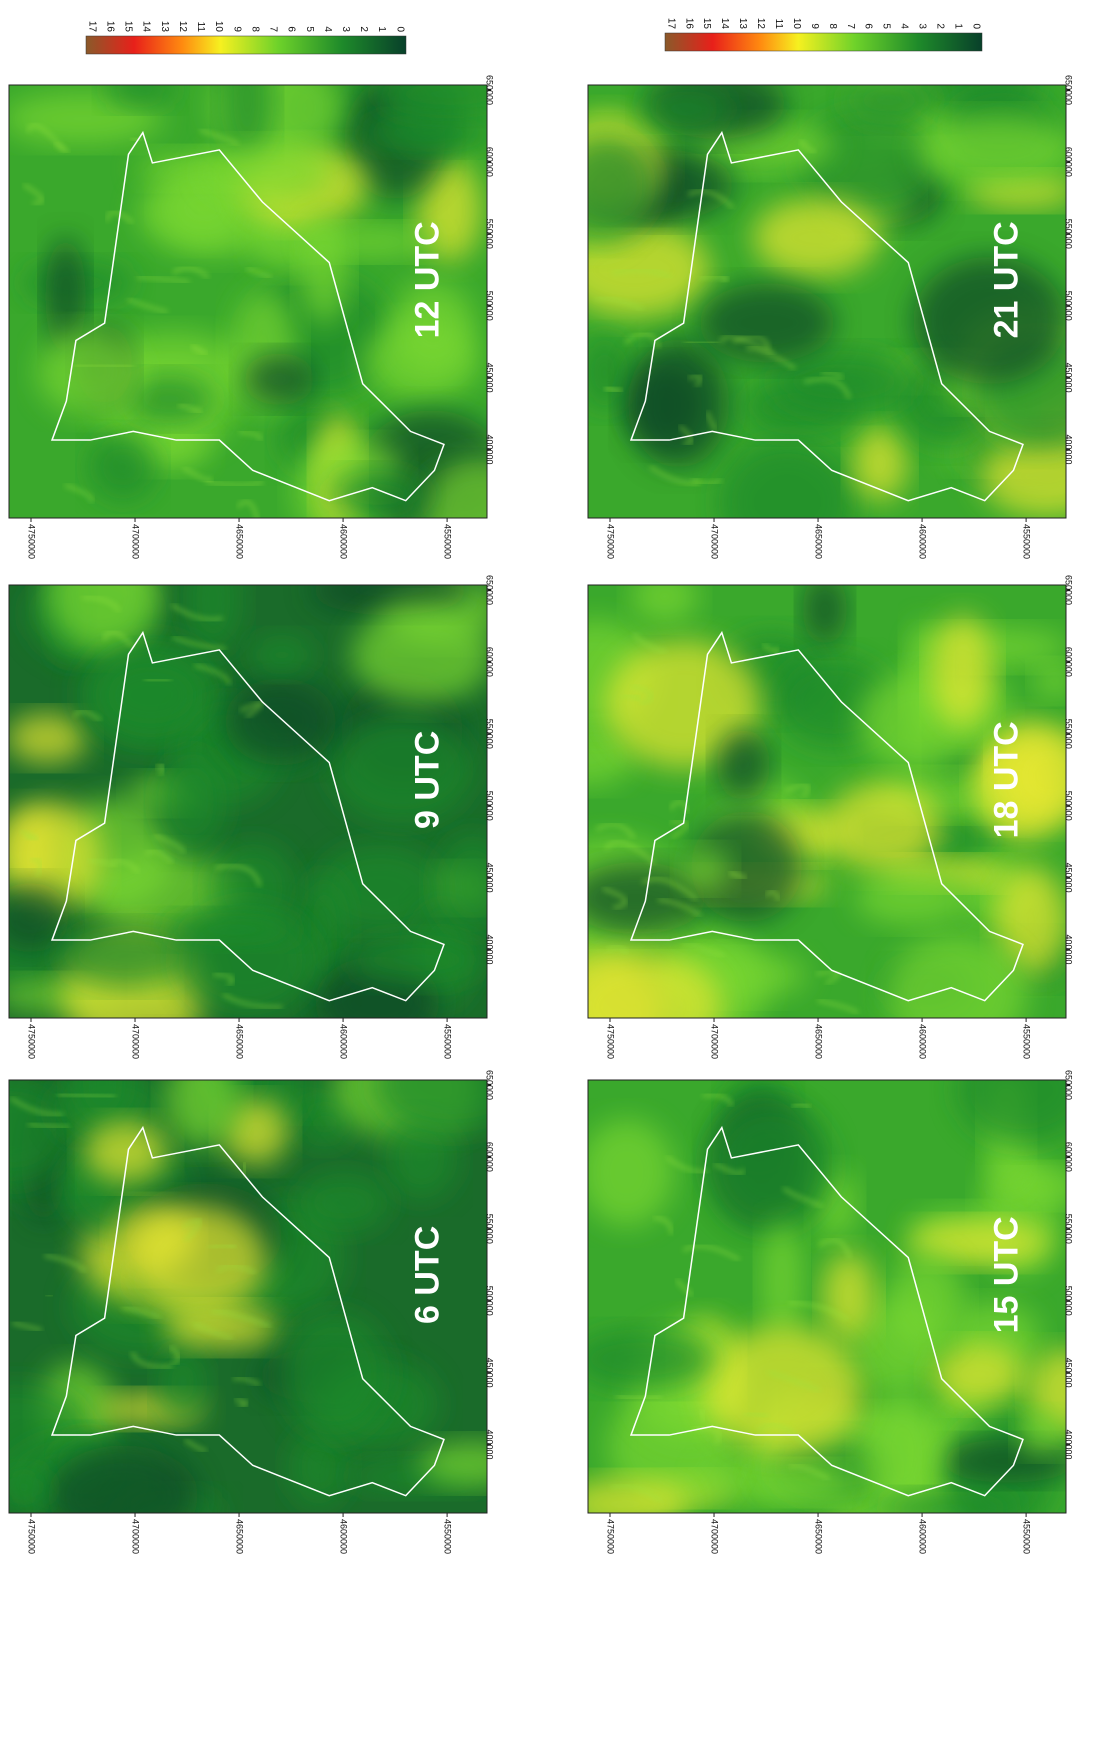 The height and width of the screenshot is (1758, 1102). I want to click on colorbar-label: 13, so click(164, 27).